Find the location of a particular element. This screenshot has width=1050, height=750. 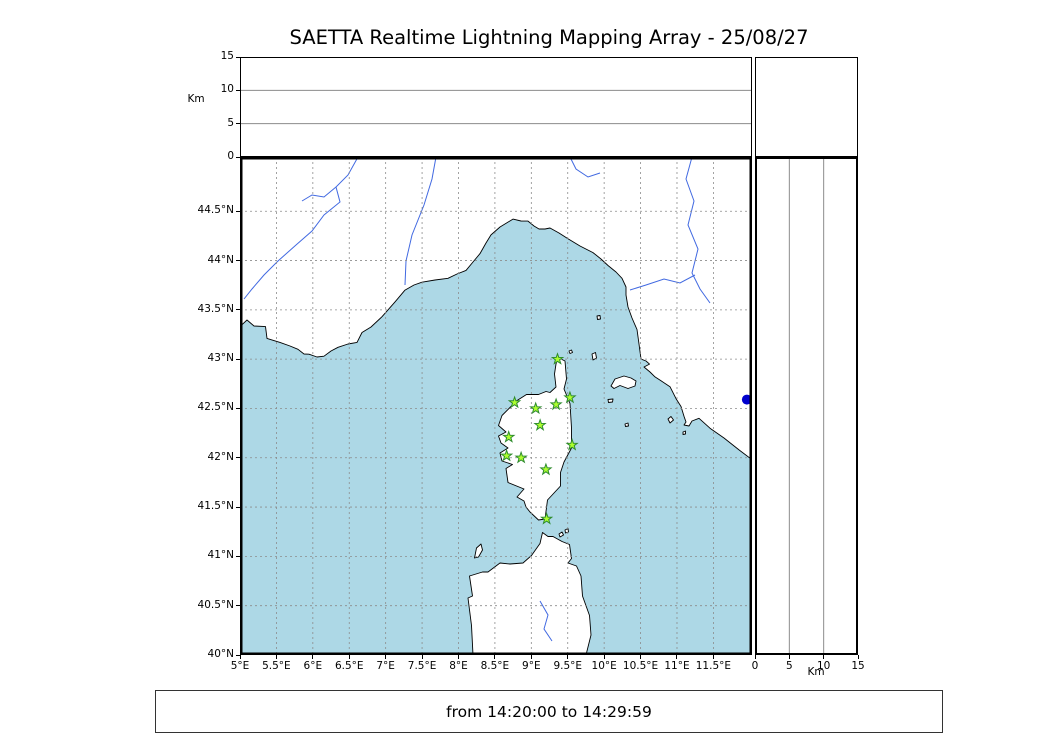

time-range-box: from 14:20:00 to 14:29:59 is located at coordinates (549, 711).